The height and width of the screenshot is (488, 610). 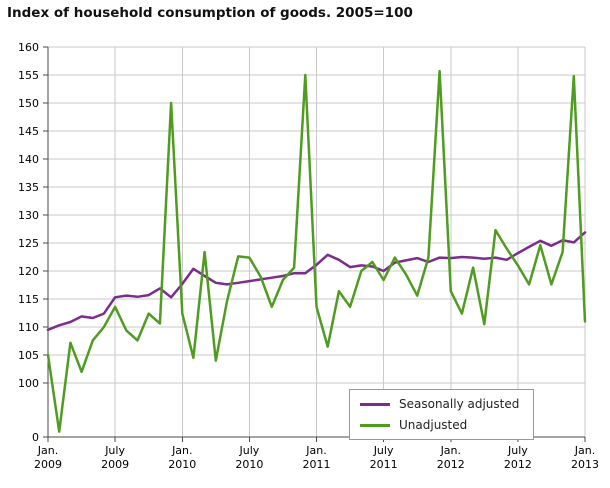 What do you see at coordinates (28, 103) in the screenshot?
I see `y-tick-label: 150` at bounding box center [28, 103].